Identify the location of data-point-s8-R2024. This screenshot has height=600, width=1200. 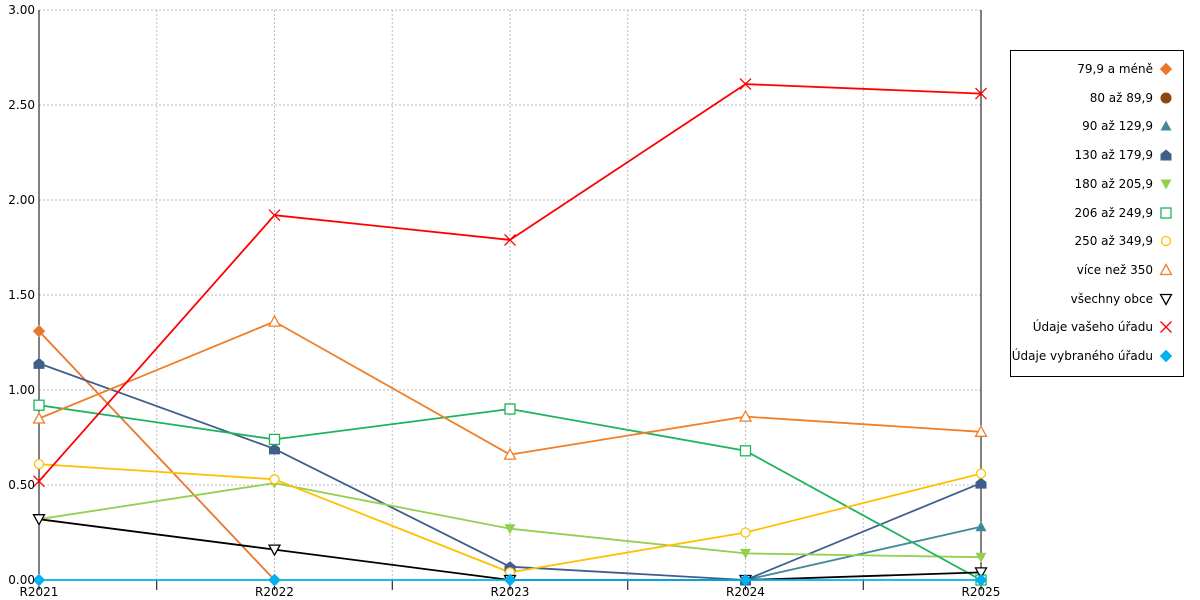
(745, 415).